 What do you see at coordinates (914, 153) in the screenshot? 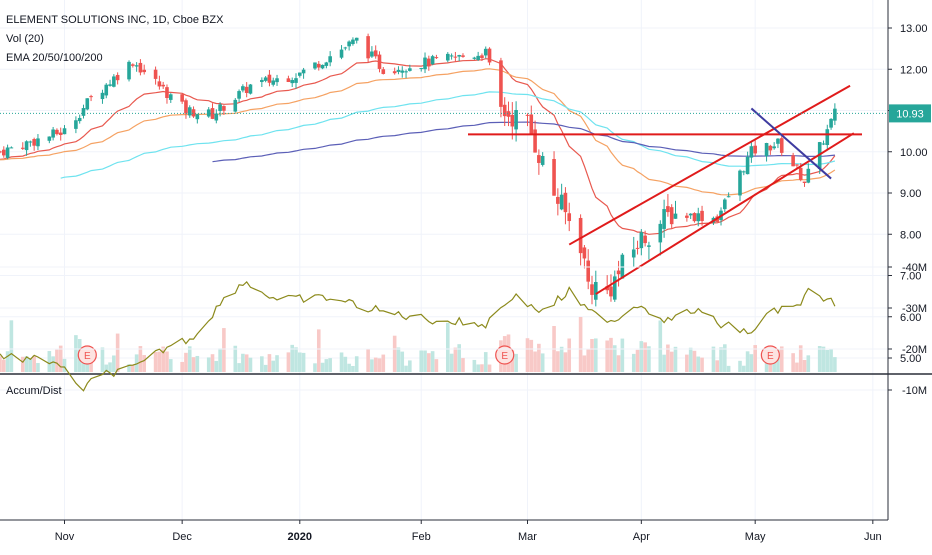
I see `price-tick-label: 10.00` at bounding box center [914, 153].